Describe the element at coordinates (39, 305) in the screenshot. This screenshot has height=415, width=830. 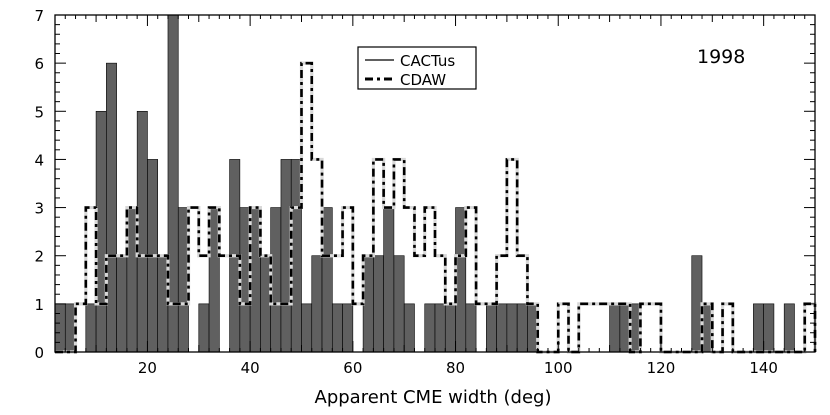
I see `y-tick-label: 1` at that location.